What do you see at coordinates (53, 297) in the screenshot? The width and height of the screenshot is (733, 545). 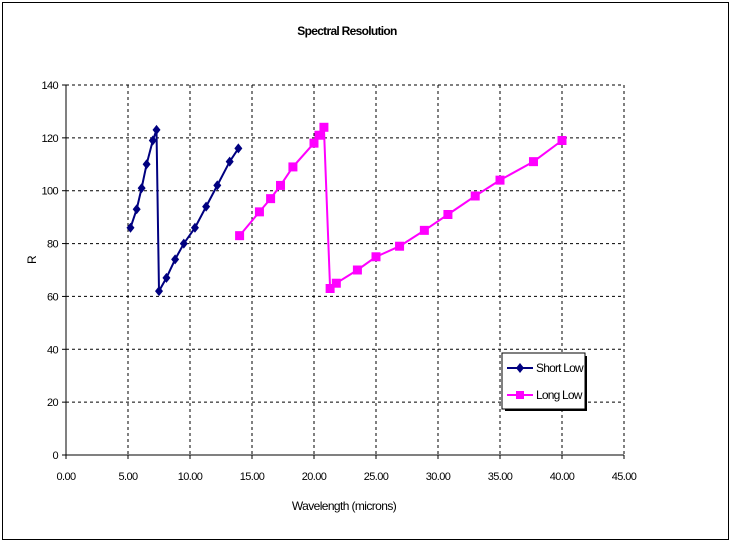 I see `y-tick-label: 60` at bounding box center [53, 297].